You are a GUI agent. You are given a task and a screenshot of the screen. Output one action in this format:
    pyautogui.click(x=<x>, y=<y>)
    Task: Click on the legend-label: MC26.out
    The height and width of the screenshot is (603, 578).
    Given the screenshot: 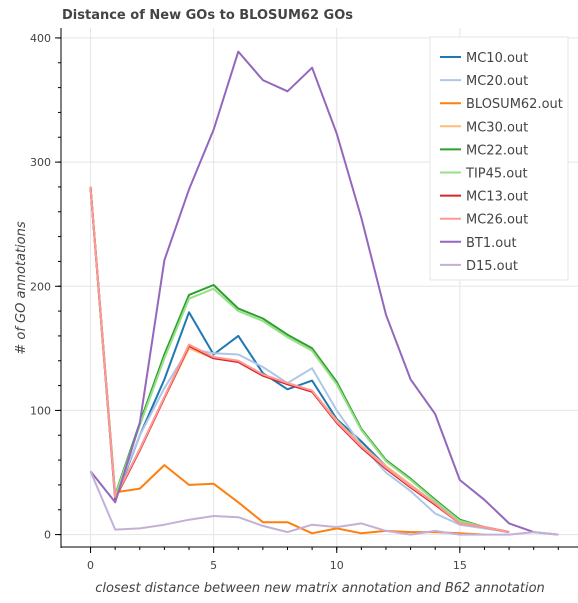 What is the action you would take?
    pyautogui.click(x=497, y=220)
    